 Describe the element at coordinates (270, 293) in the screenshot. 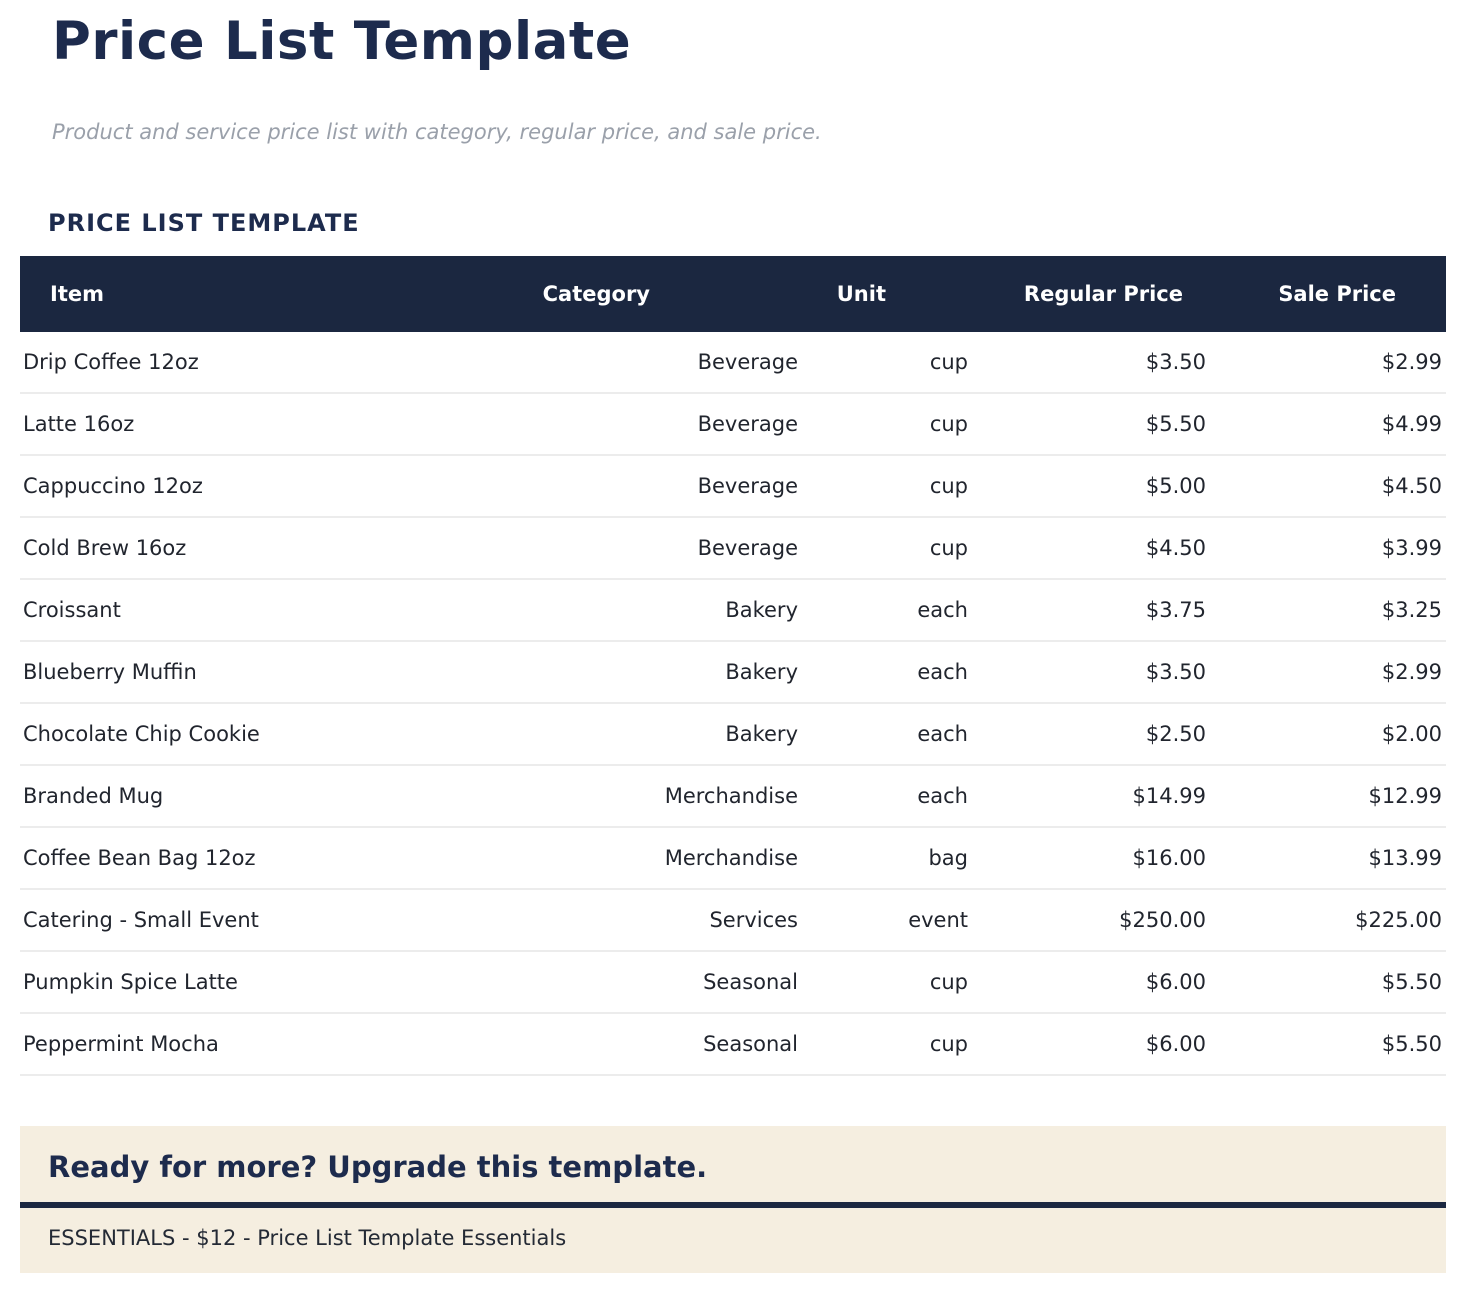

I see `column-header-item: Item` at that location.